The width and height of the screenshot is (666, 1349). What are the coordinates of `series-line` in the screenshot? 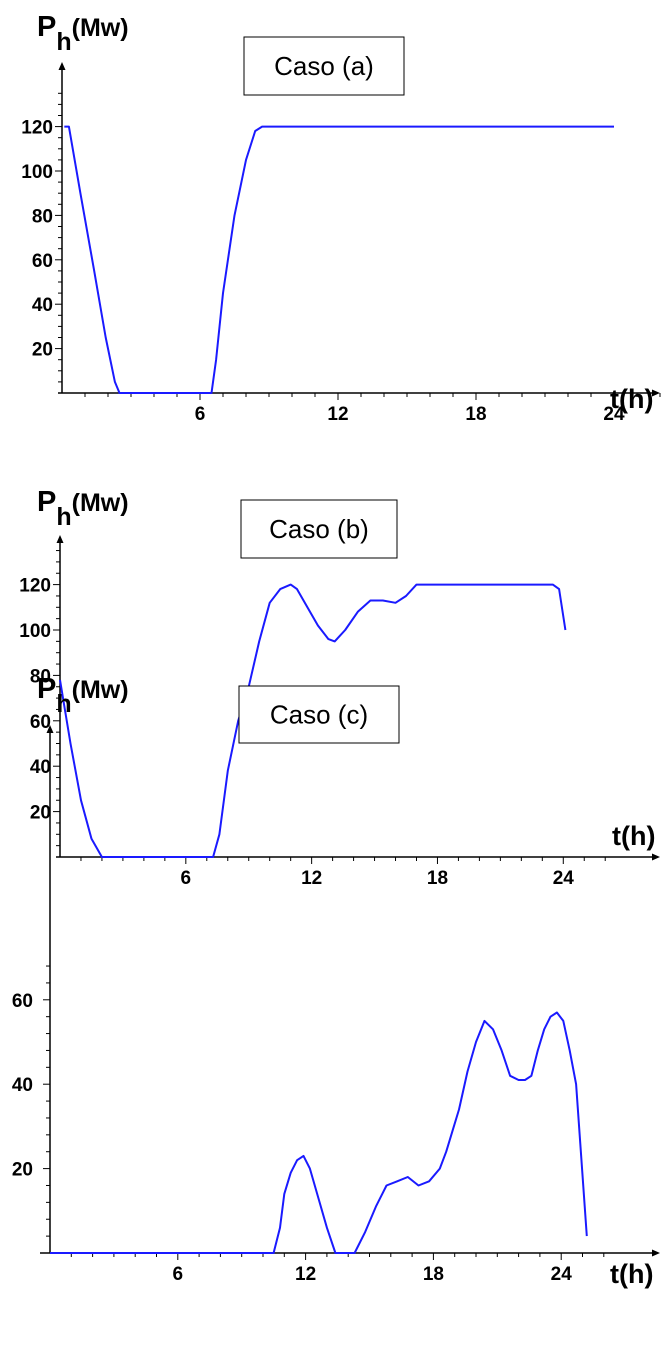 It's located at (319, 1132).